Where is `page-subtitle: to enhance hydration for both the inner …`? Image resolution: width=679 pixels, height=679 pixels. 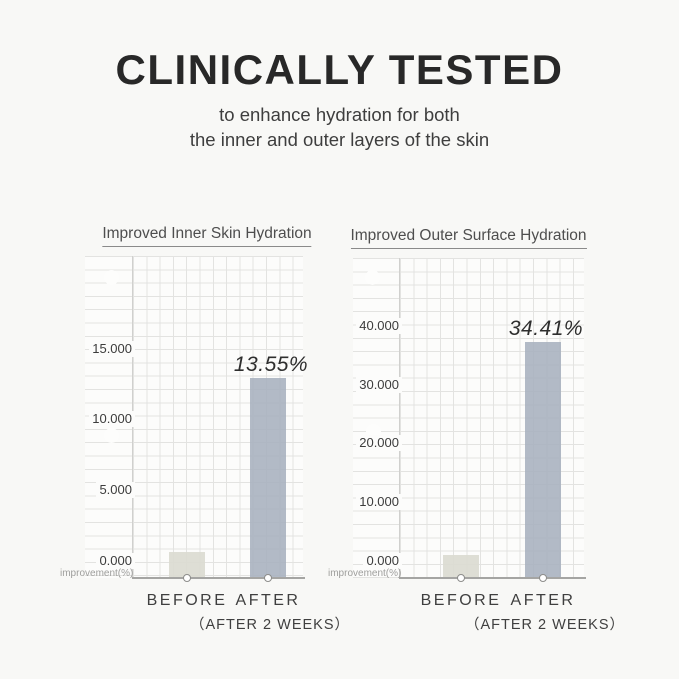
page-subtitle: to enhance hydration for both the inner … is located at coordinates (339, 127).